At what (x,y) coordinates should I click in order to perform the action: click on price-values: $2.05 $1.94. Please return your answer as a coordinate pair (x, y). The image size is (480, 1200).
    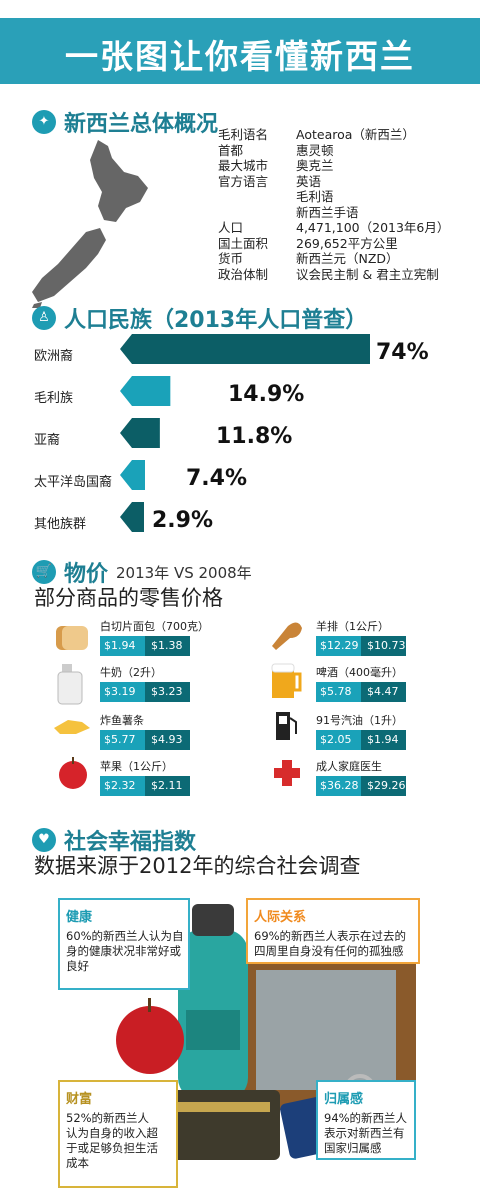
    Looking at the image, I should click on (361, 740).